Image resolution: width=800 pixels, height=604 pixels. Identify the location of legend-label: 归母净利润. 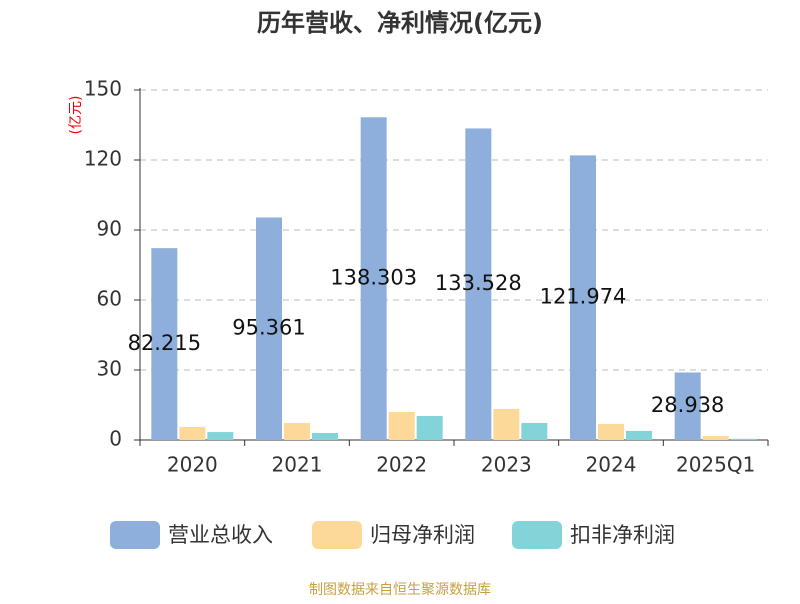
(422, 535).